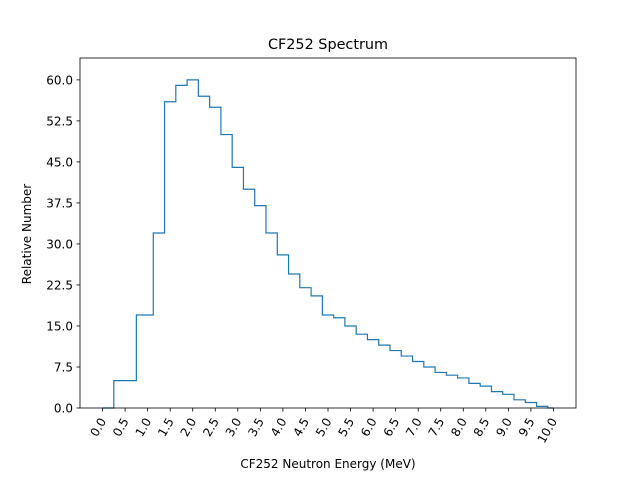 The image size is (640, 484). What do you see at coordinates (59, 326) in the screenshot?
I see `y-tick-label: 15.0` at bounding box center [59, 326].